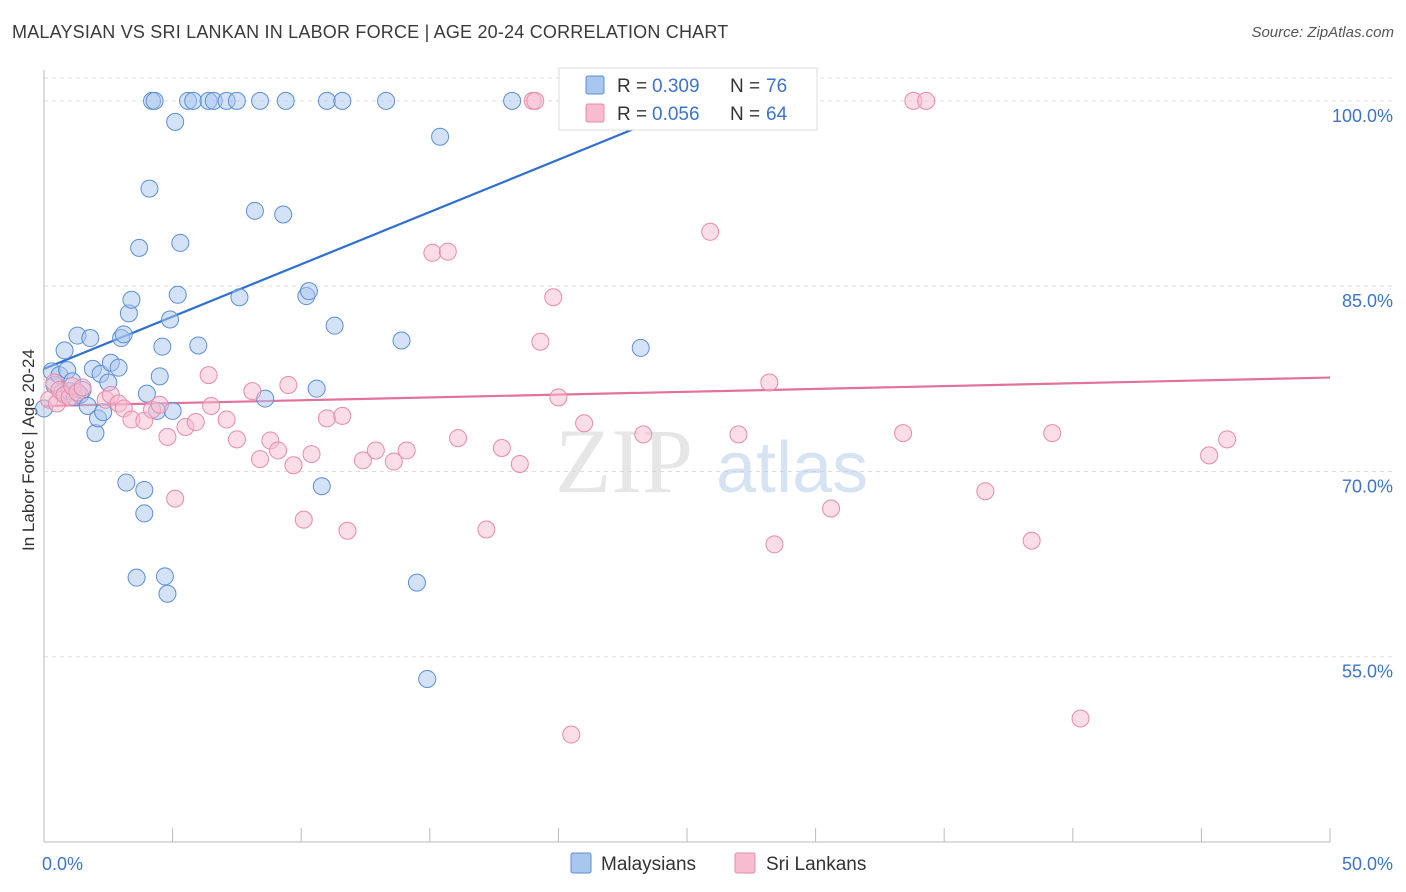 This screenshot has height=892, width=1406. What do you see at coordinates (1367, 864) in the screenshot?
I see `x-tick-label: 50.0%` at bounding box center [1367, 864].